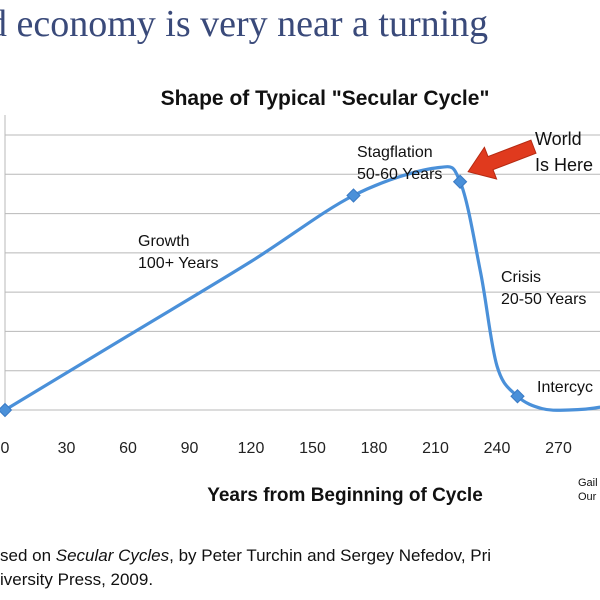  What do you see at coordinates (400, 174) in the screenshot?
I see `stagflation-duration: 50-60 Years` at bounding box center [400, 174].